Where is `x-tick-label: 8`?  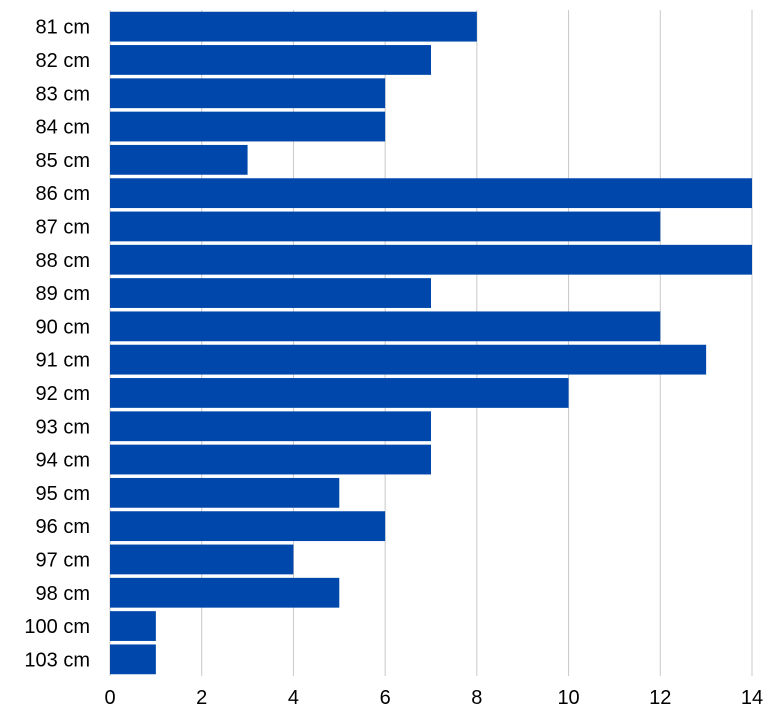 x-tick-label: 8 is located at coordinates (476, 698).